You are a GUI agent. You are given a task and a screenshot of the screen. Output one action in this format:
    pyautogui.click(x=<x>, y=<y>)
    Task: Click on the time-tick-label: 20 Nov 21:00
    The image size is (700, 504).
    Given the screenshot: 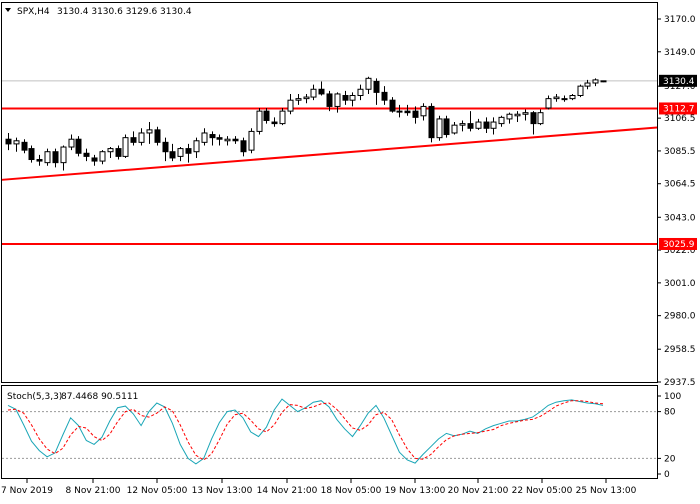 What is the action you would take?
    pyautogui.click(x=478, y=491)
    